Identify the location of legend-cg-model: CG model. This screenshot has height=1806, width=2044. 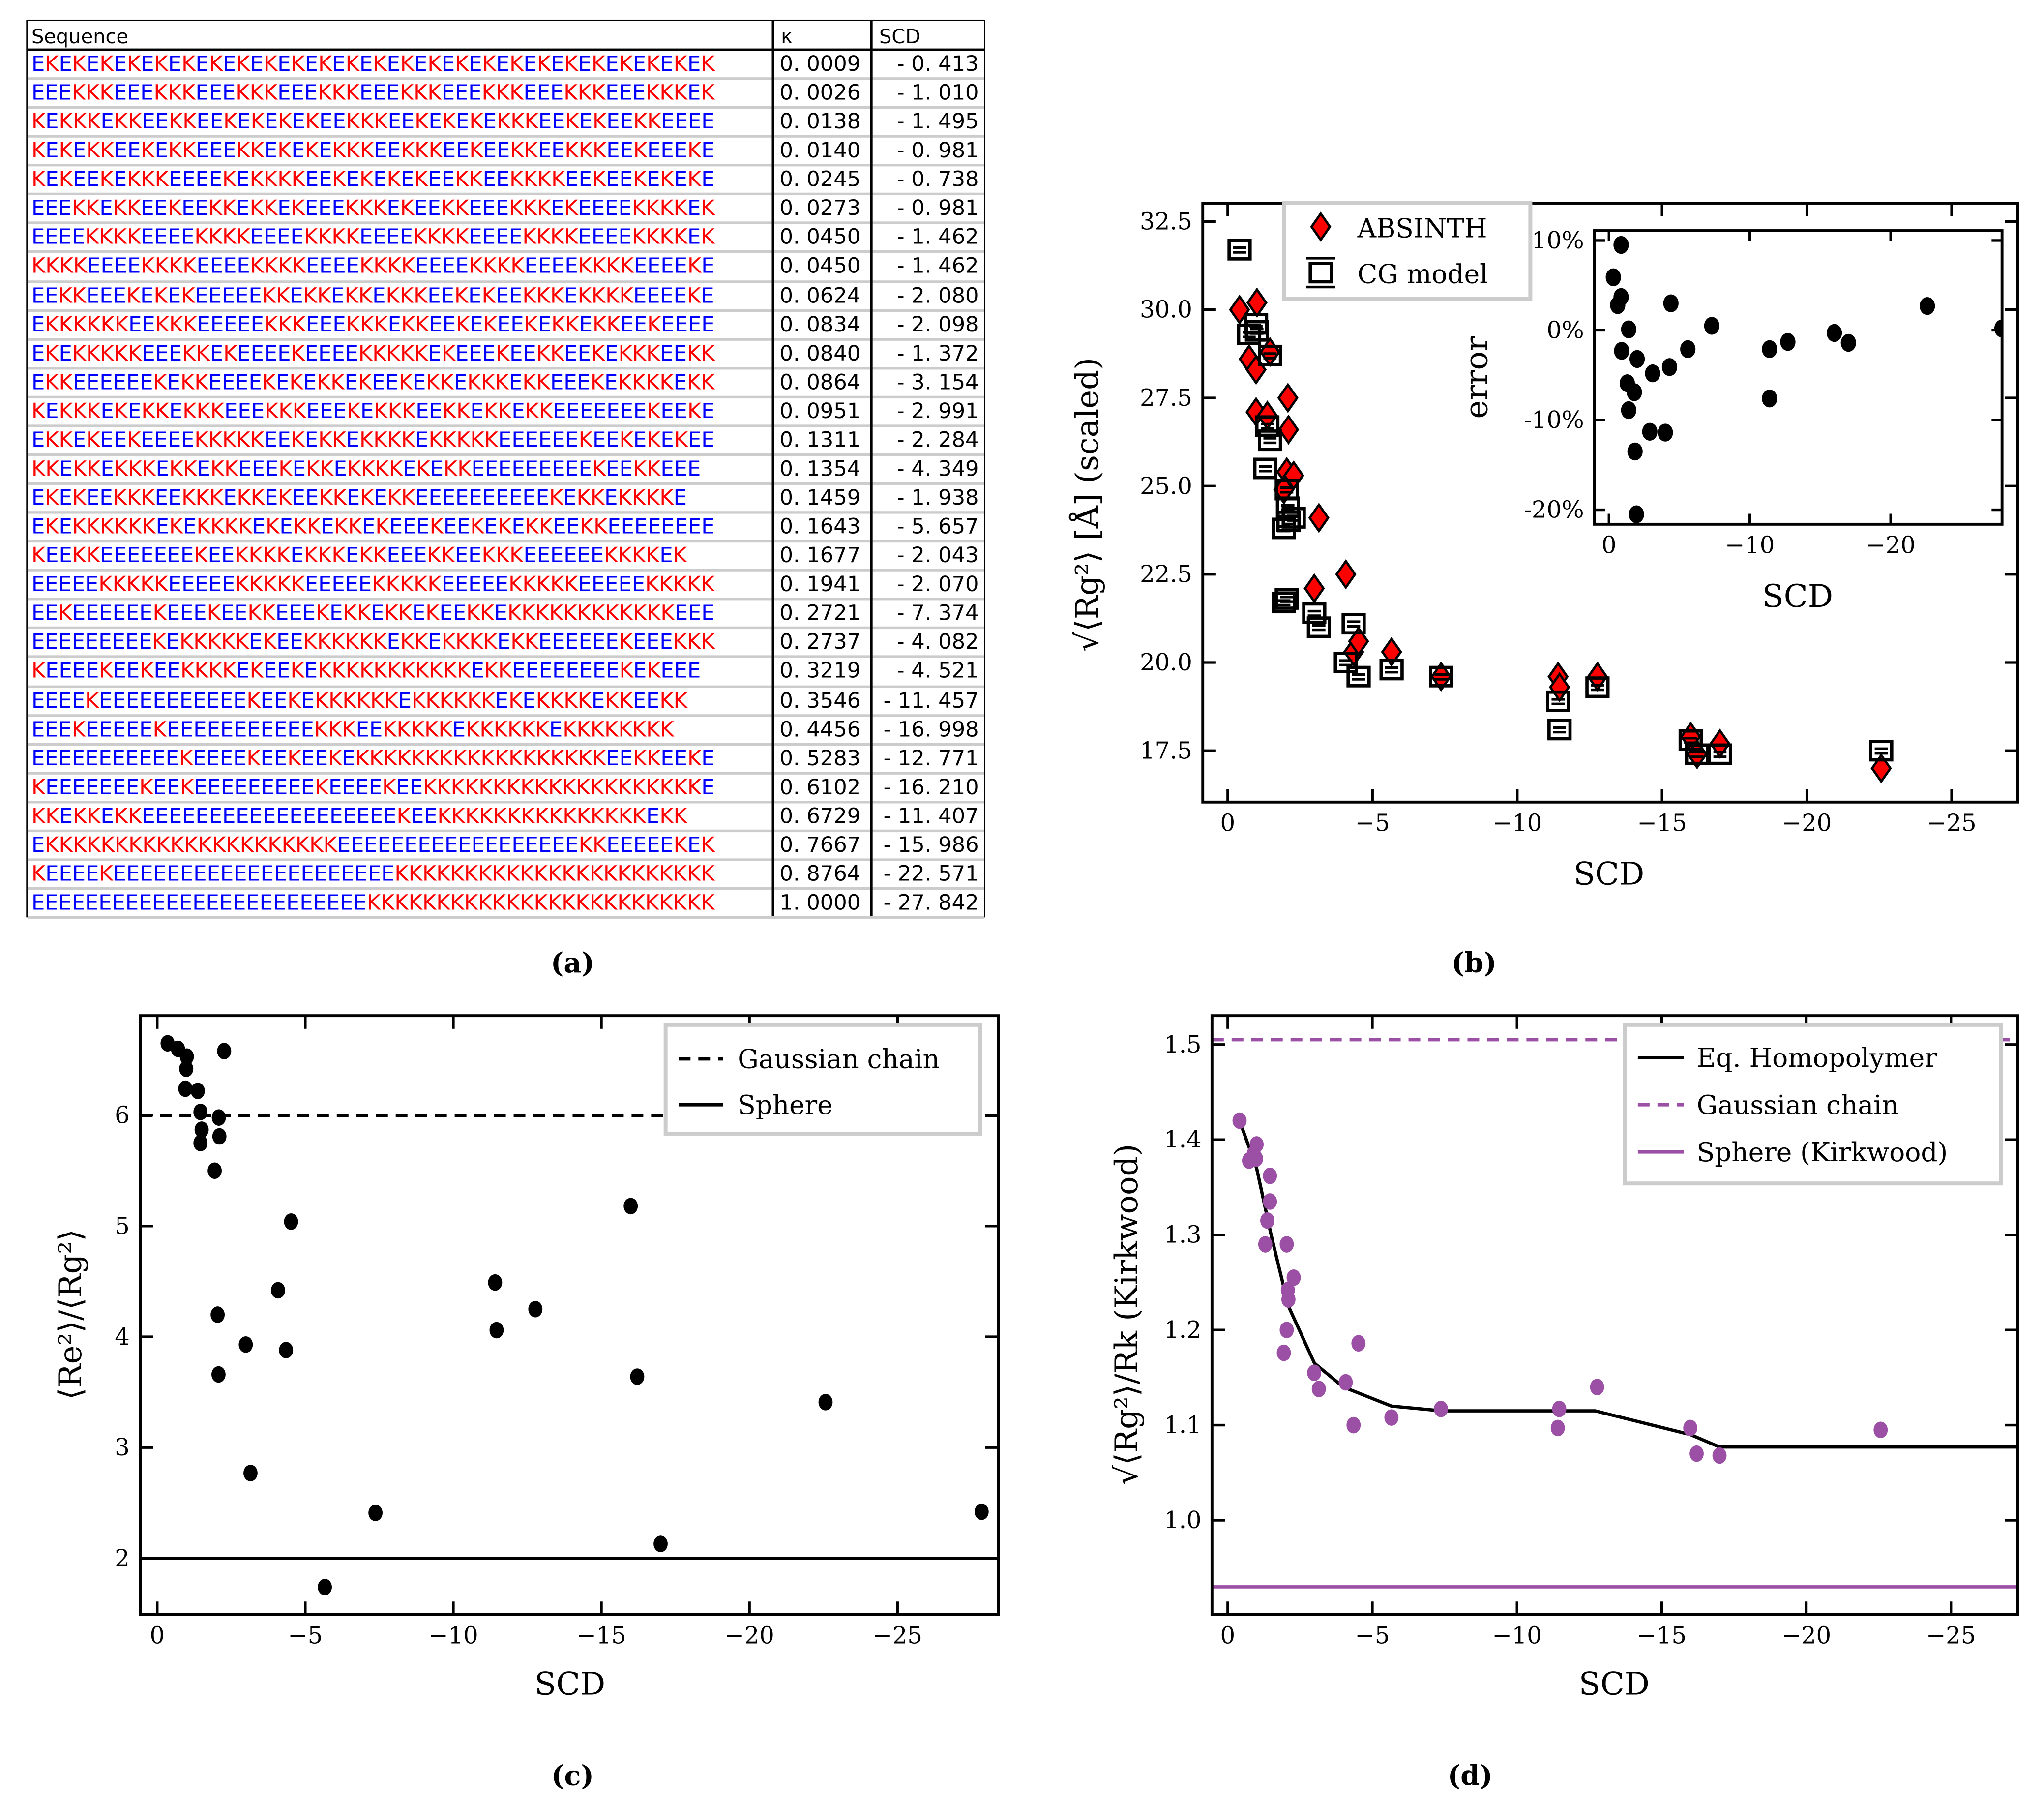
(1423, 274).